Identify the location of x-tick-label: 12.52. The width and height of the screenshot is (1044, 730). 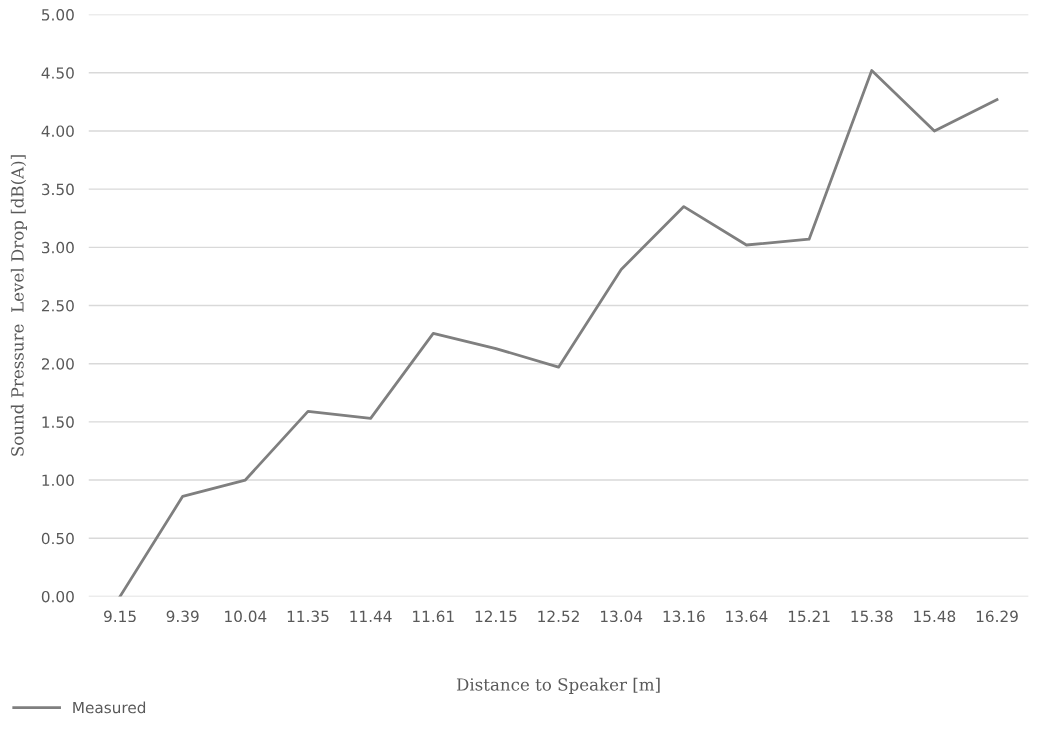
(558, 616).